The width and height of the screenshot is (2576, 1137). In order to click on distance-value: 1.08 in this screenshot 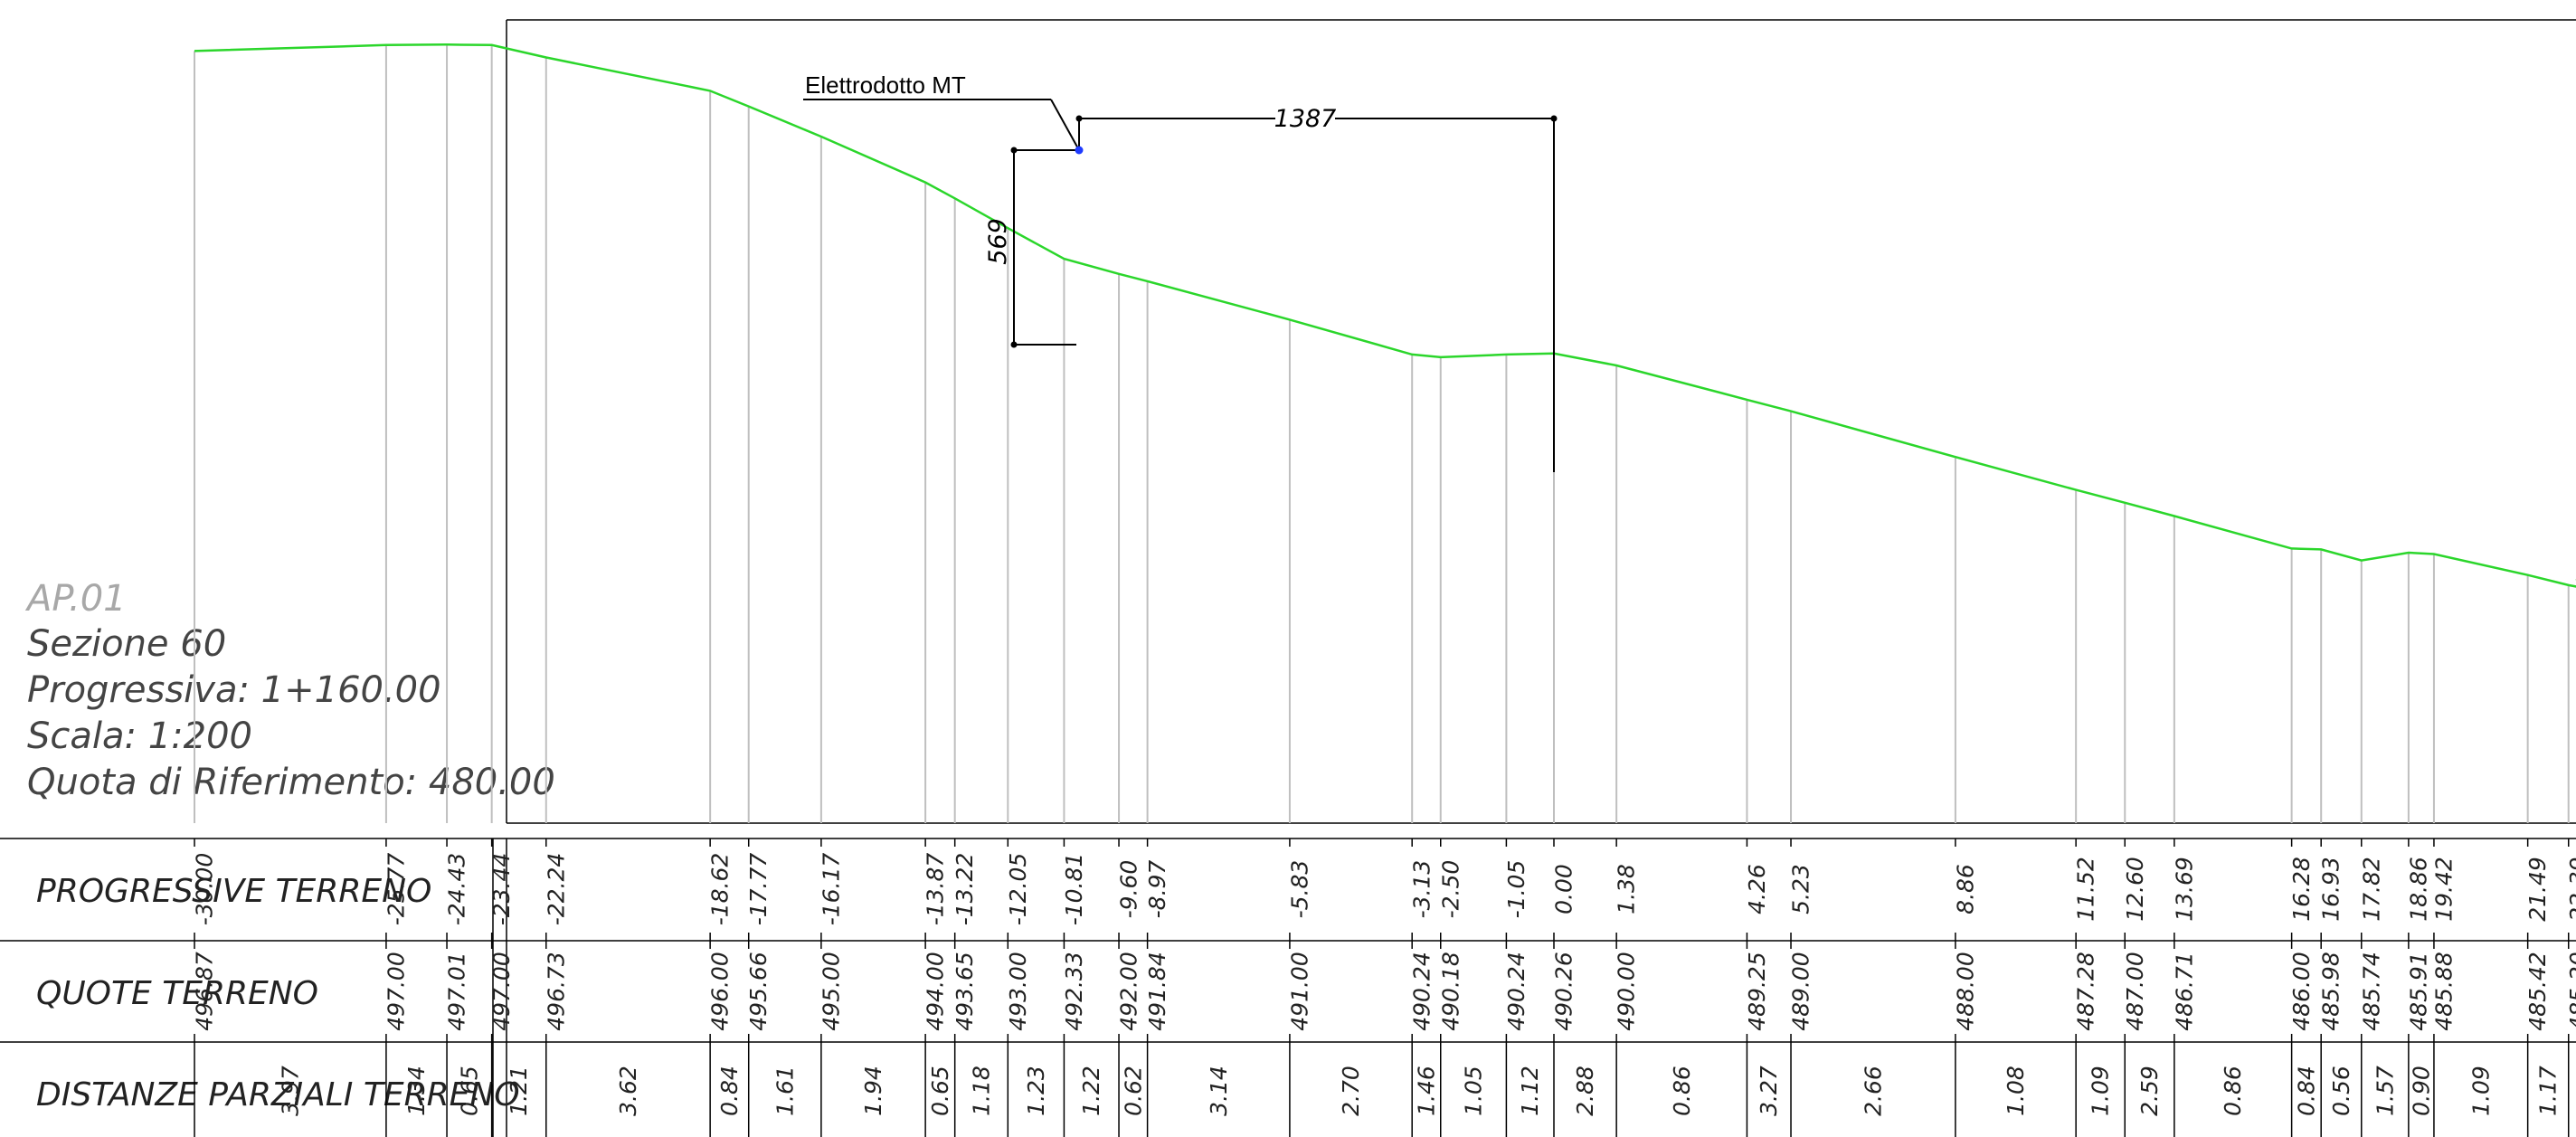, I will do `click(2016, 1091)`.